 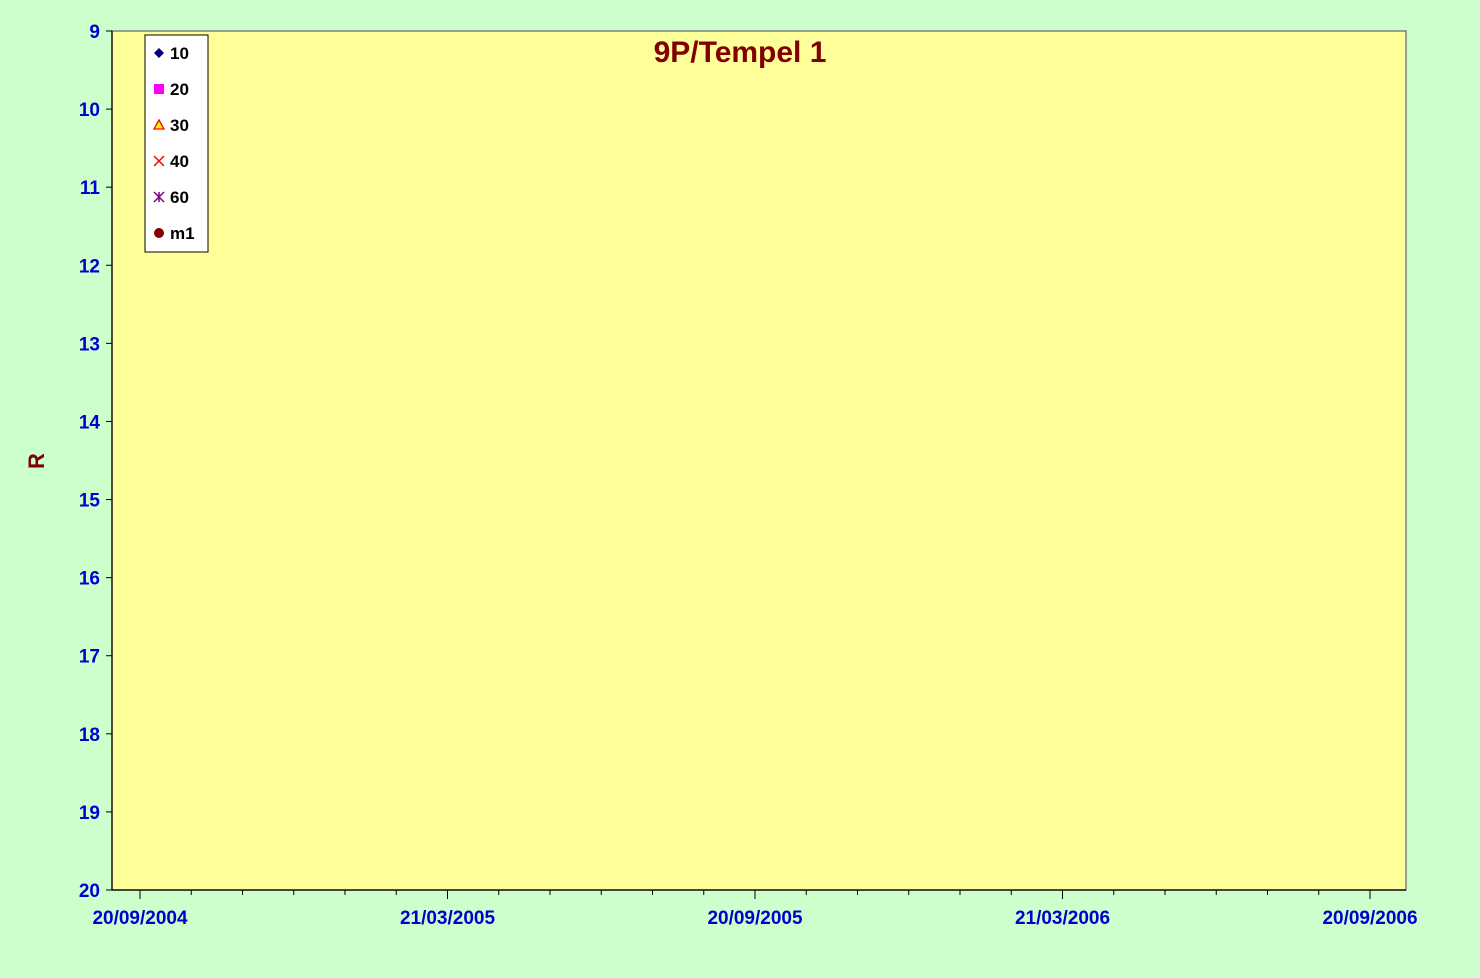 I want to click on y-tick-label: 10, so click(x=89, y=110).